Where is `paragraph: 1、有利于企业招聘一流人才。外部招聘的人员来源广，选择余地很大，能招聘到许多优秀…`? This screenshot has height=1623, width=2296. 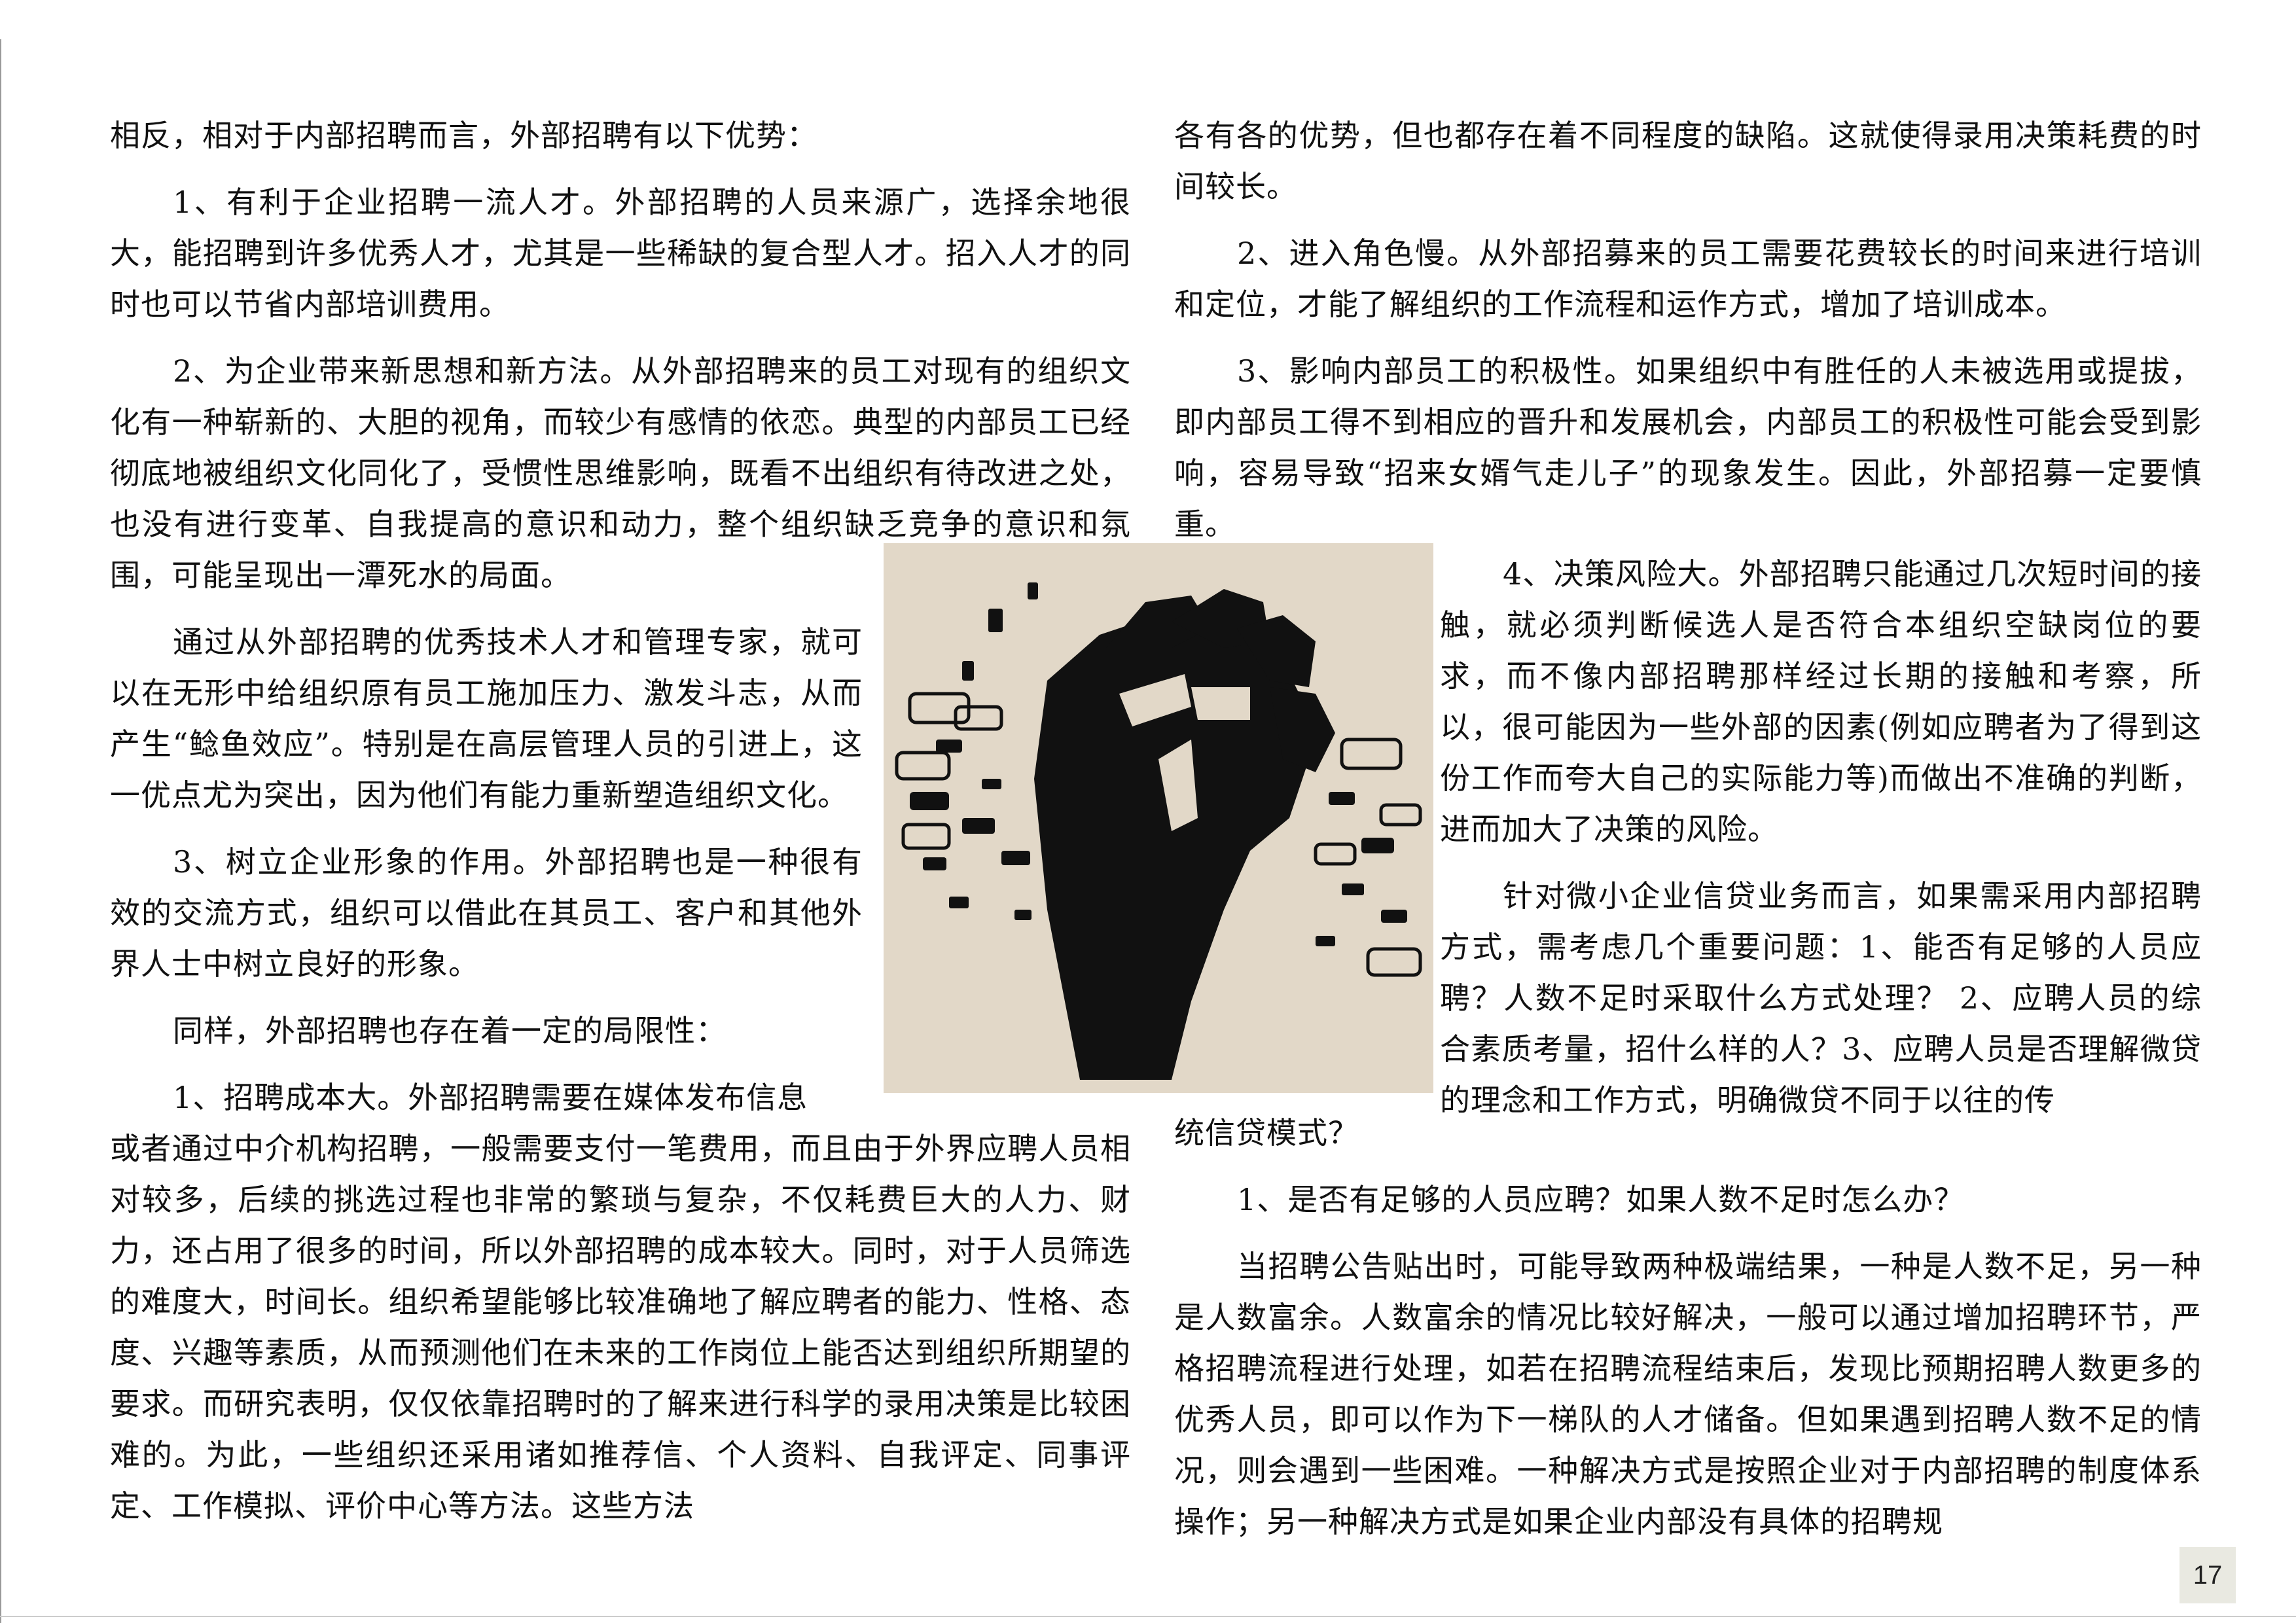
paragraph: 1、有利于企业招聘一流人才。外部招聘的人员来源广，选择余地很大，能招聘到许多优秀… is located at coordinates (620, 253).